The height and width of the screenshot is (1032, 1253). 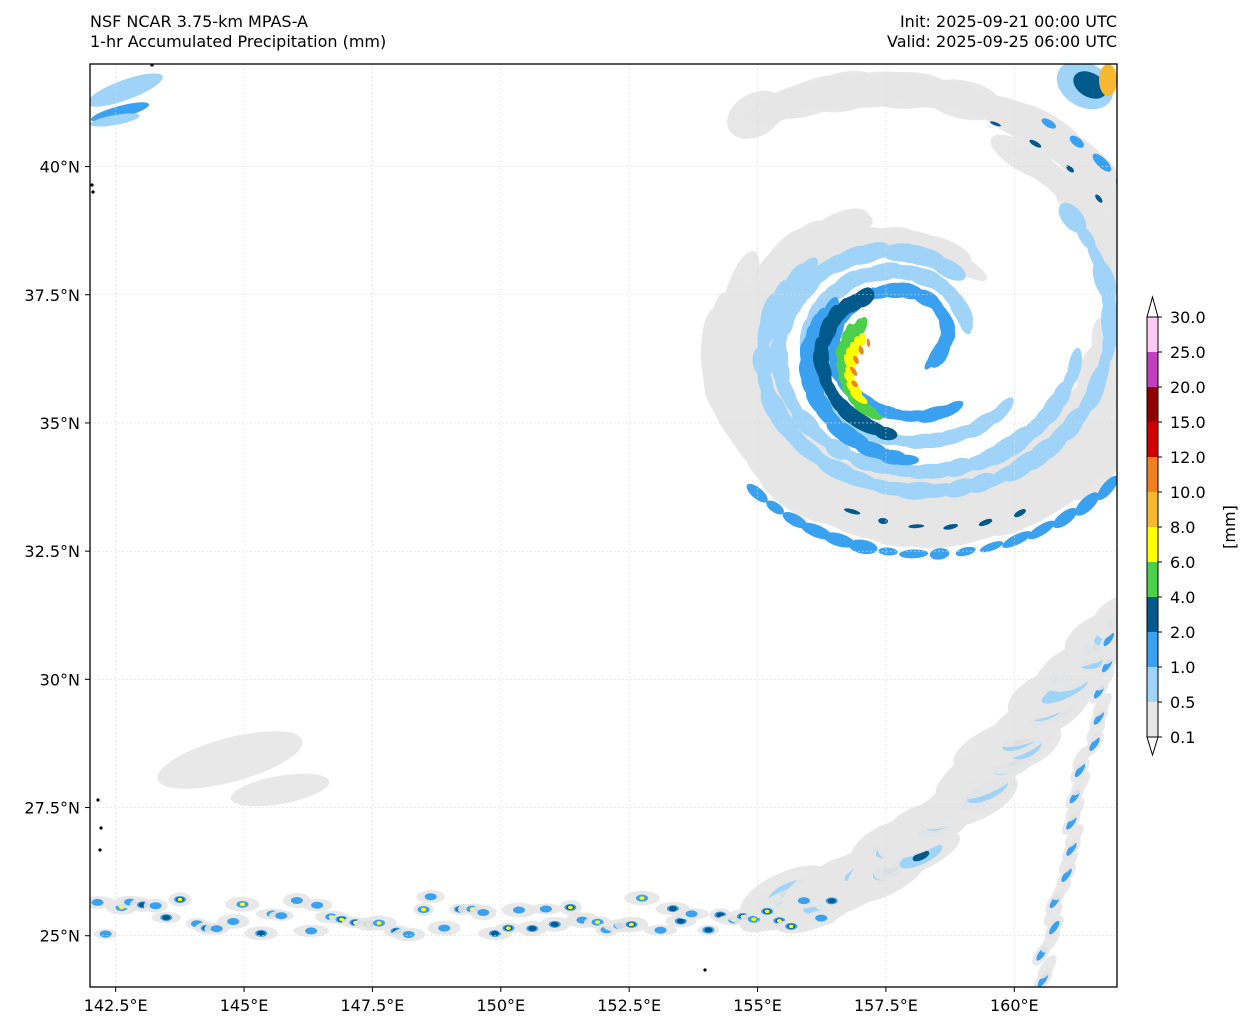 I want to click on lon-tick-label: 157.5°E, so click(x=886, y=1005).